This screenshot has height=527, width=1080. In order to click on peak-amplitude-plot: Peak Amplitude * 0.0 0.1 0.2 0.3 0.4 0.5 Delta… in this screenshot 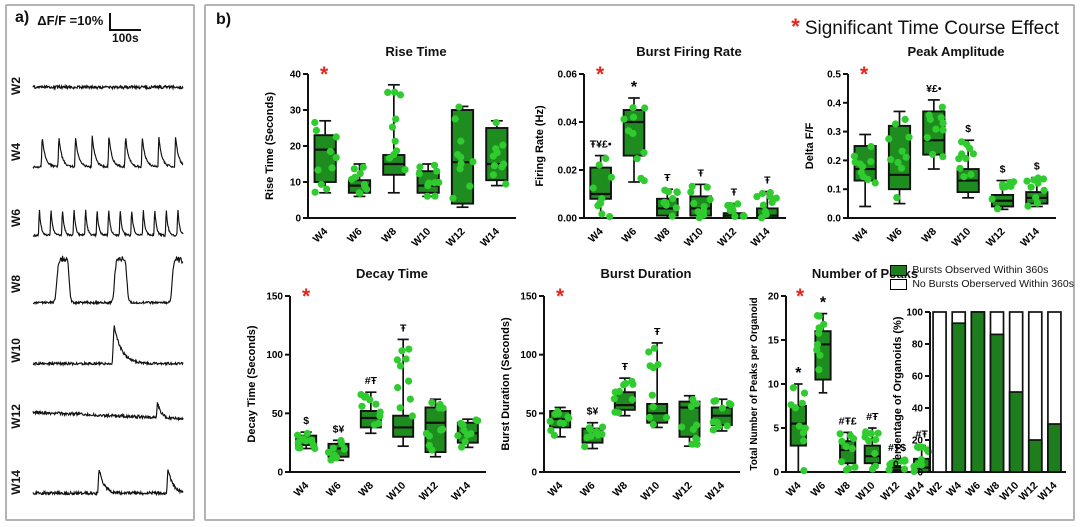, I will do `click(933, 154)`.